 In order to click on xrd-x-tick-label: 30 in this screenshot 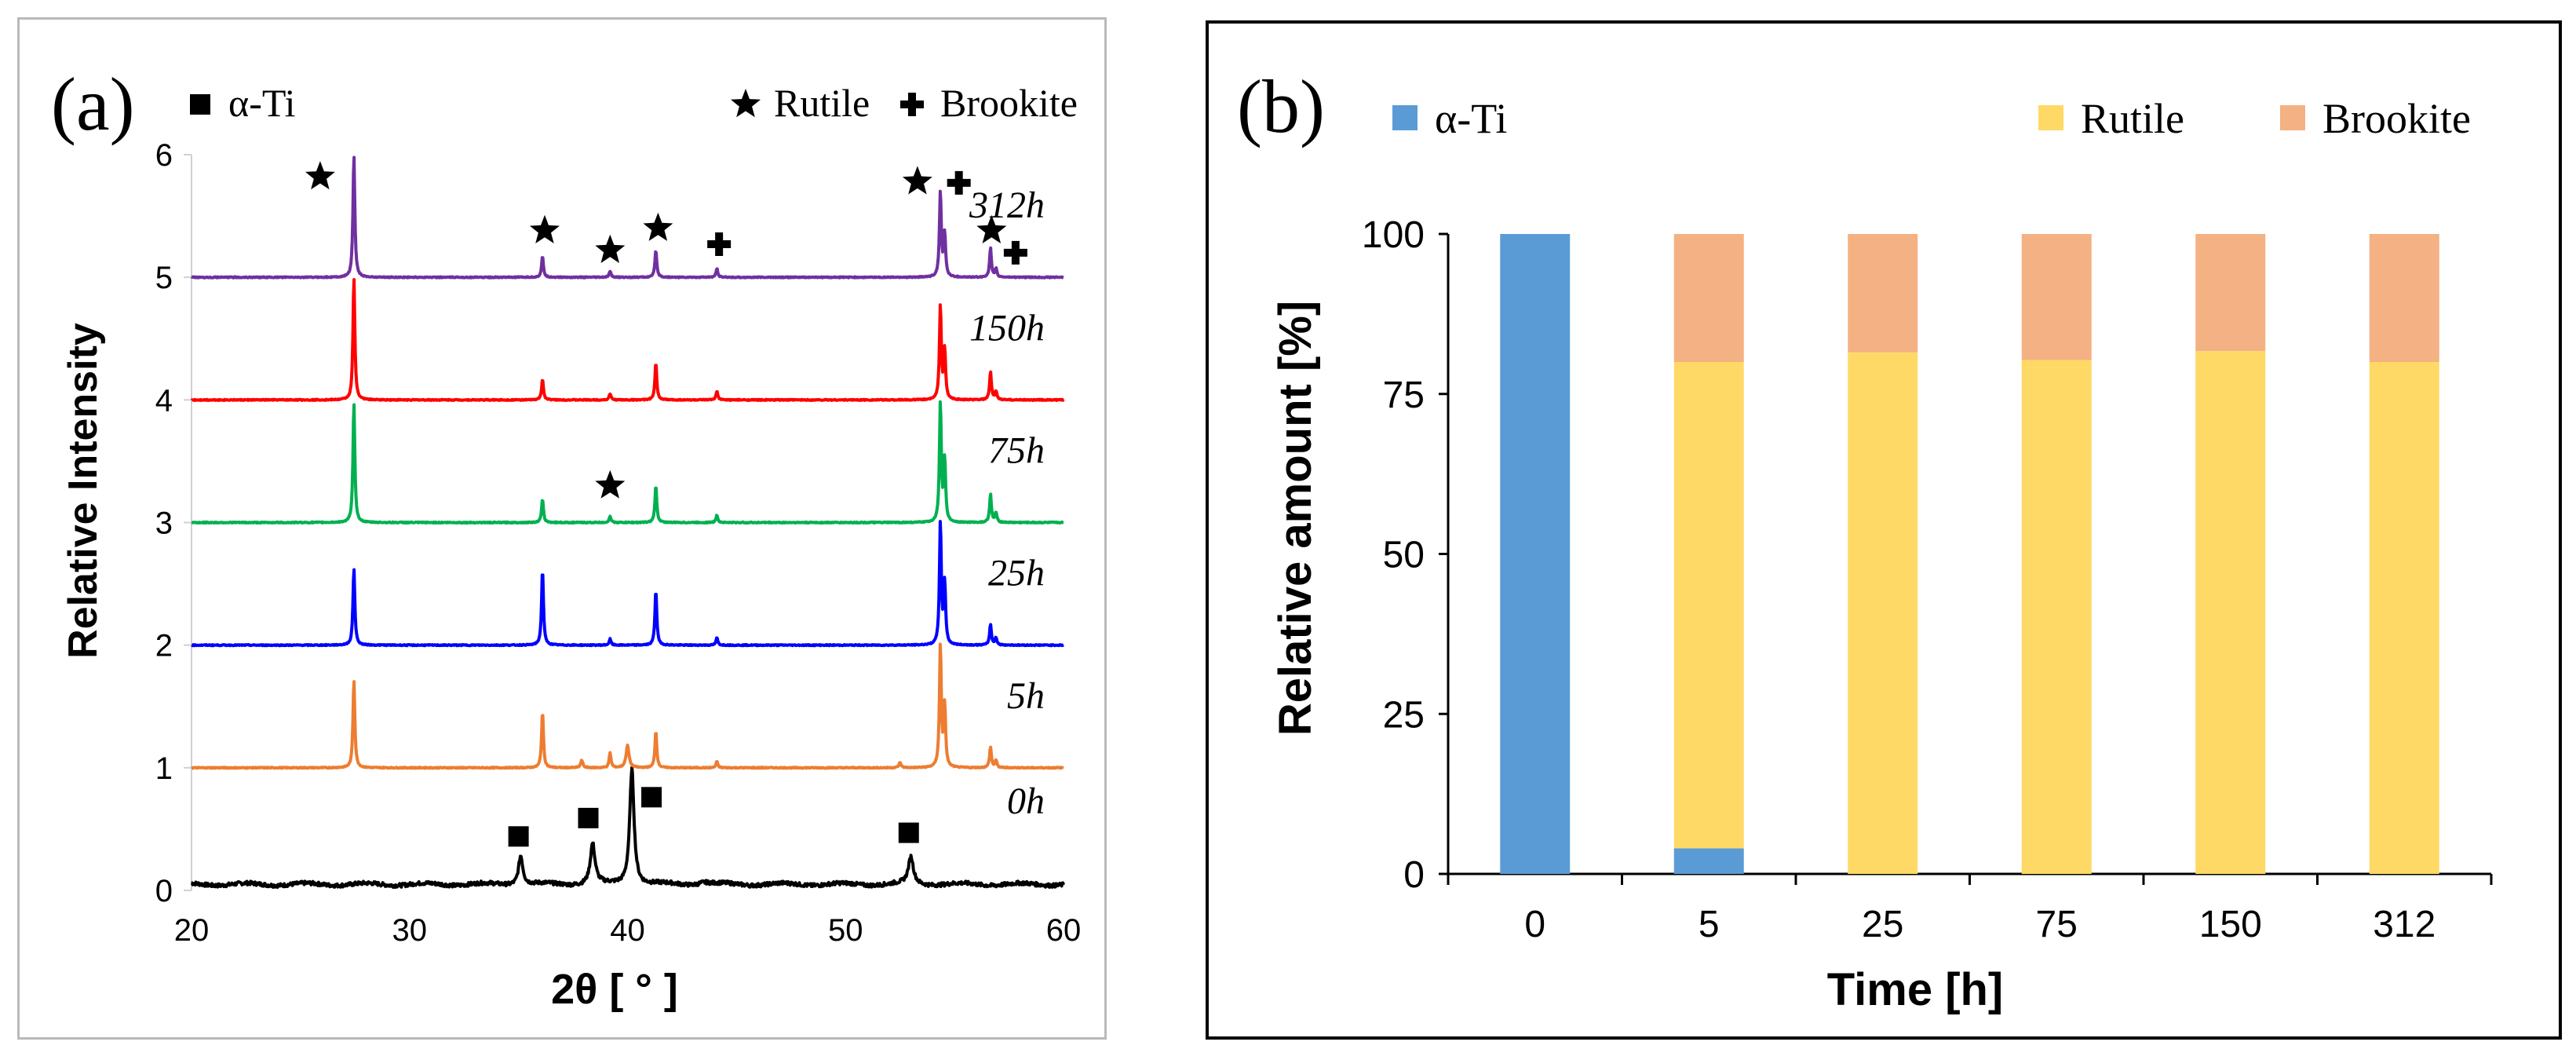, I will do `click(410, 930)`.